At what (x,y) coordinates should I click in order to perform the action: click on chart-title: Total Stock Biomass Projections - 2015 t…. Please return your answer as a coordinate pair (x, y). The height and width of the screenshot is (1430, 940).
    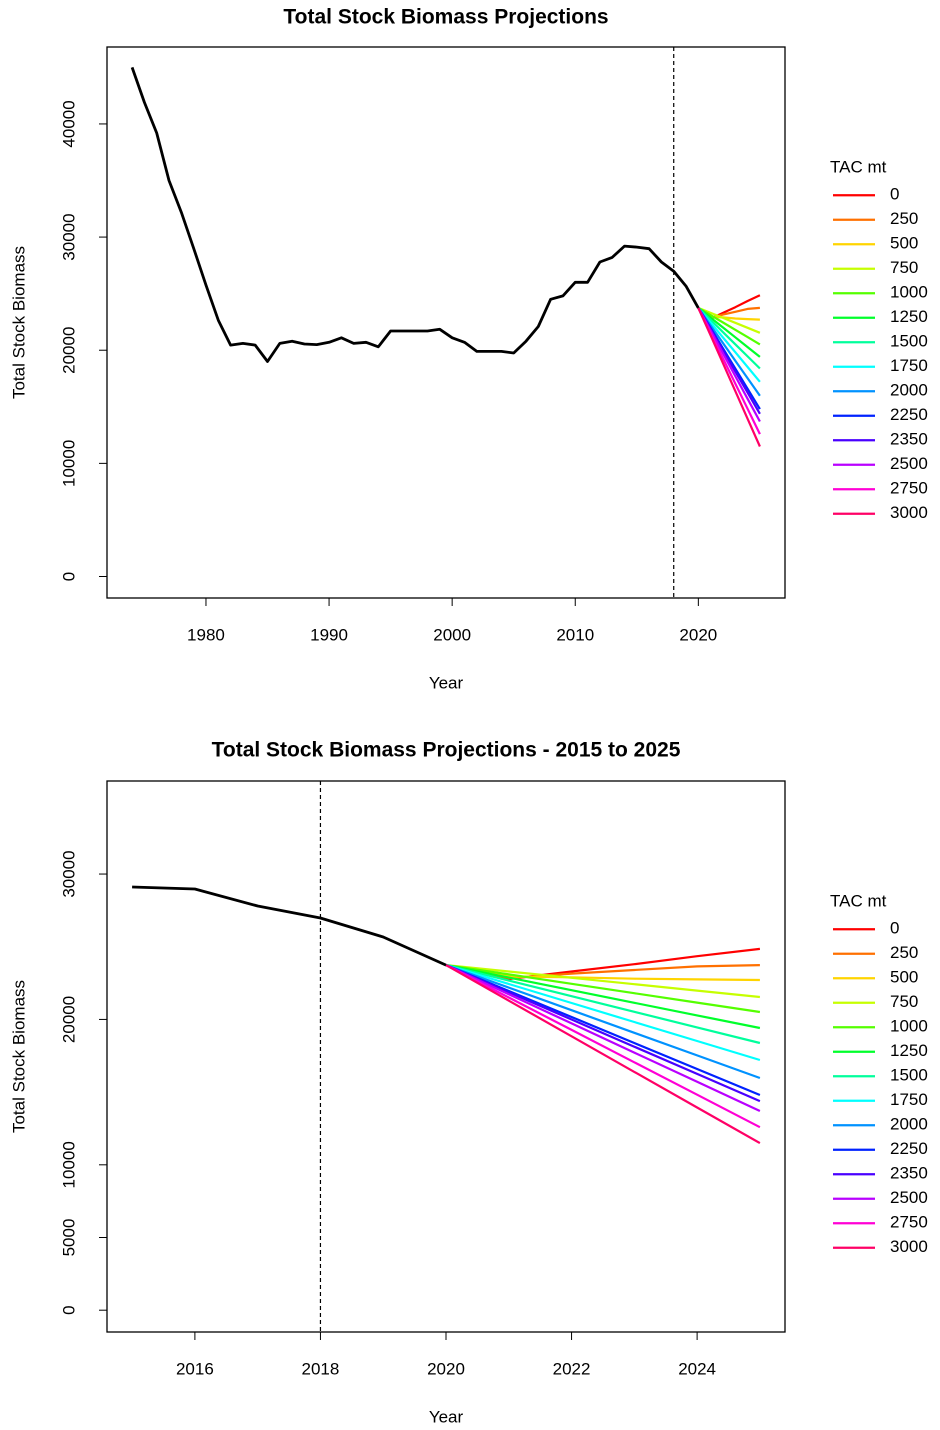
    Looking at the image, I should click on (446, 750).